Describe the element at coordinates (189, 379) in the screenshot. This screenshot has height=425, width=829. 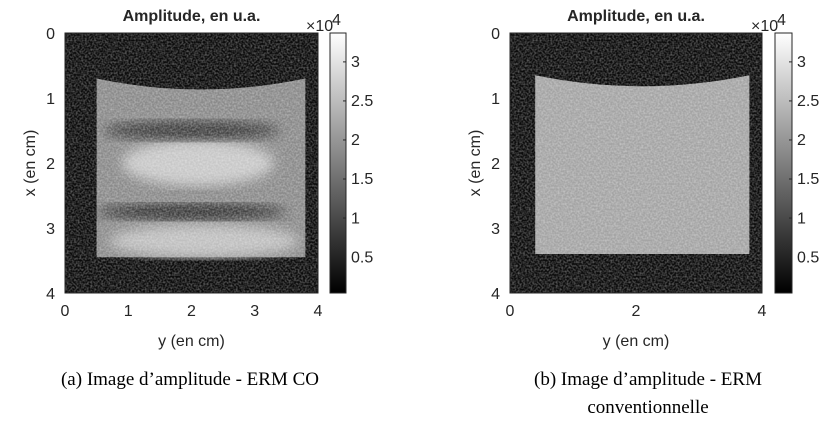
I see `caption: (a) Image d’amplitude - ERM CO` at that location.